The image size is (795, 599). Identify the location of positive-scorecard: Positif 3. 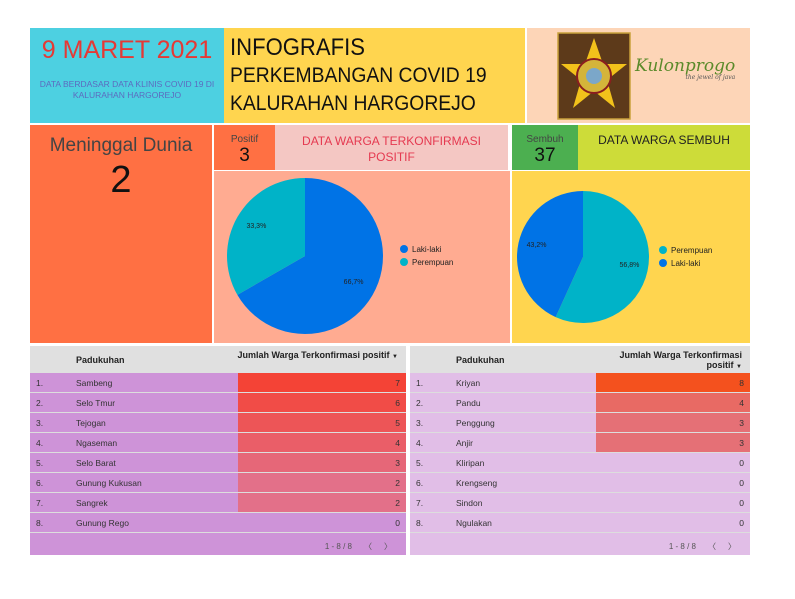
(244, 147).